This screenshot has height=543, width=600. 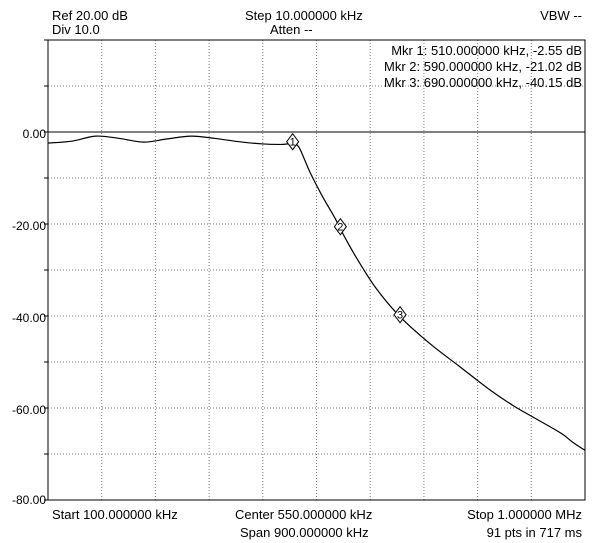 I want to click on marker-1: 1, so click(x=293, y=141).